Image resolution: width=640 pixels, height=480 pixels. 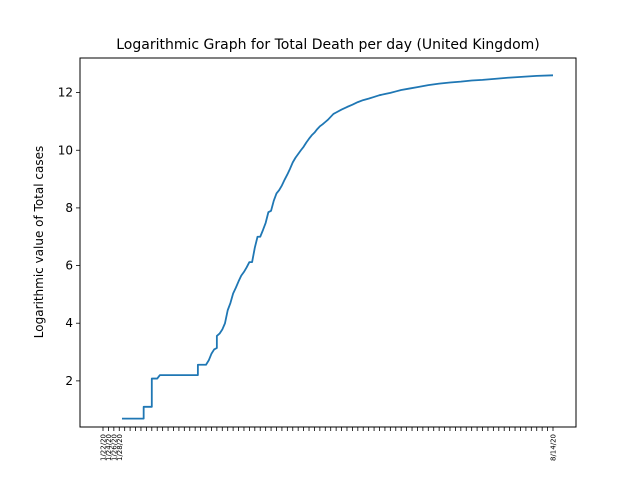 What do you see at coordinates (554, 447) in the screenshot?
I see `x-tick-label: 8/14/20` at bounding box center [554, 447].